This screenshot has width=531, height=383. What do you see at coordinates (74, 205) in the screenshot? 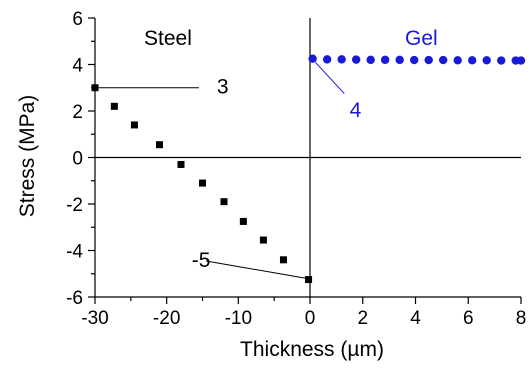
I see `y-tick-label: -2` at bounding box center [74, 205].